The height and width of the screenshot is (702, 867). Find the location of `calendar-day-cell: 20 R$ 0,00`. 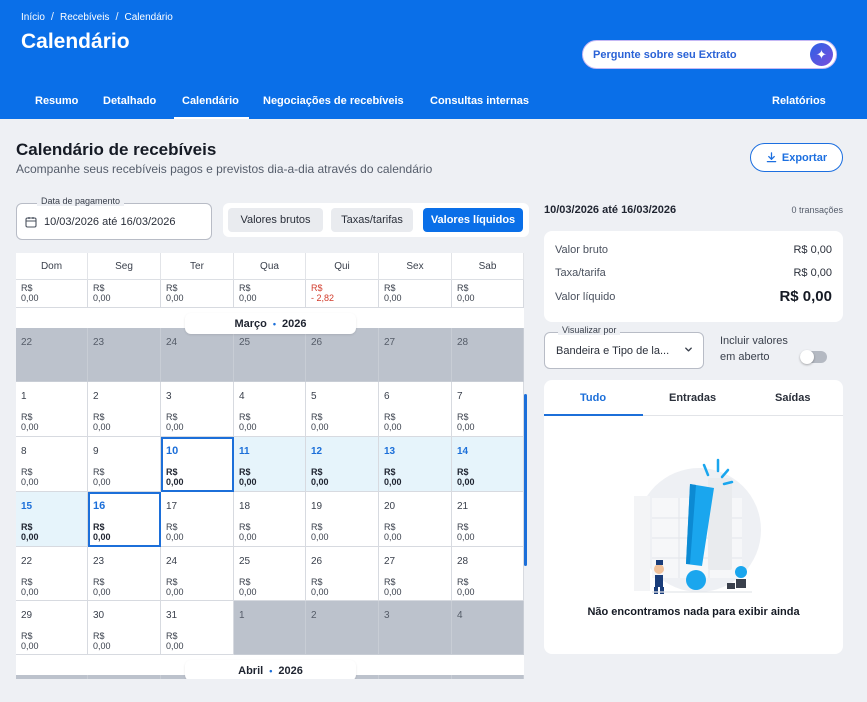

calendar-day-cell: 20 R$ 0,00 is located at coordinates (415, 519).